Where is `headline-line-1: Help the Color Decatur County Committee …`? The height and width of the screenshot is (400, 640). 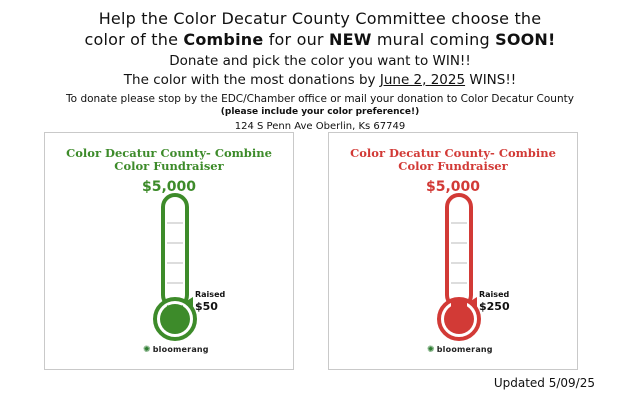
headline-line-1: Help the Color Decatur County Committee … is located at coordinates (320, 18).